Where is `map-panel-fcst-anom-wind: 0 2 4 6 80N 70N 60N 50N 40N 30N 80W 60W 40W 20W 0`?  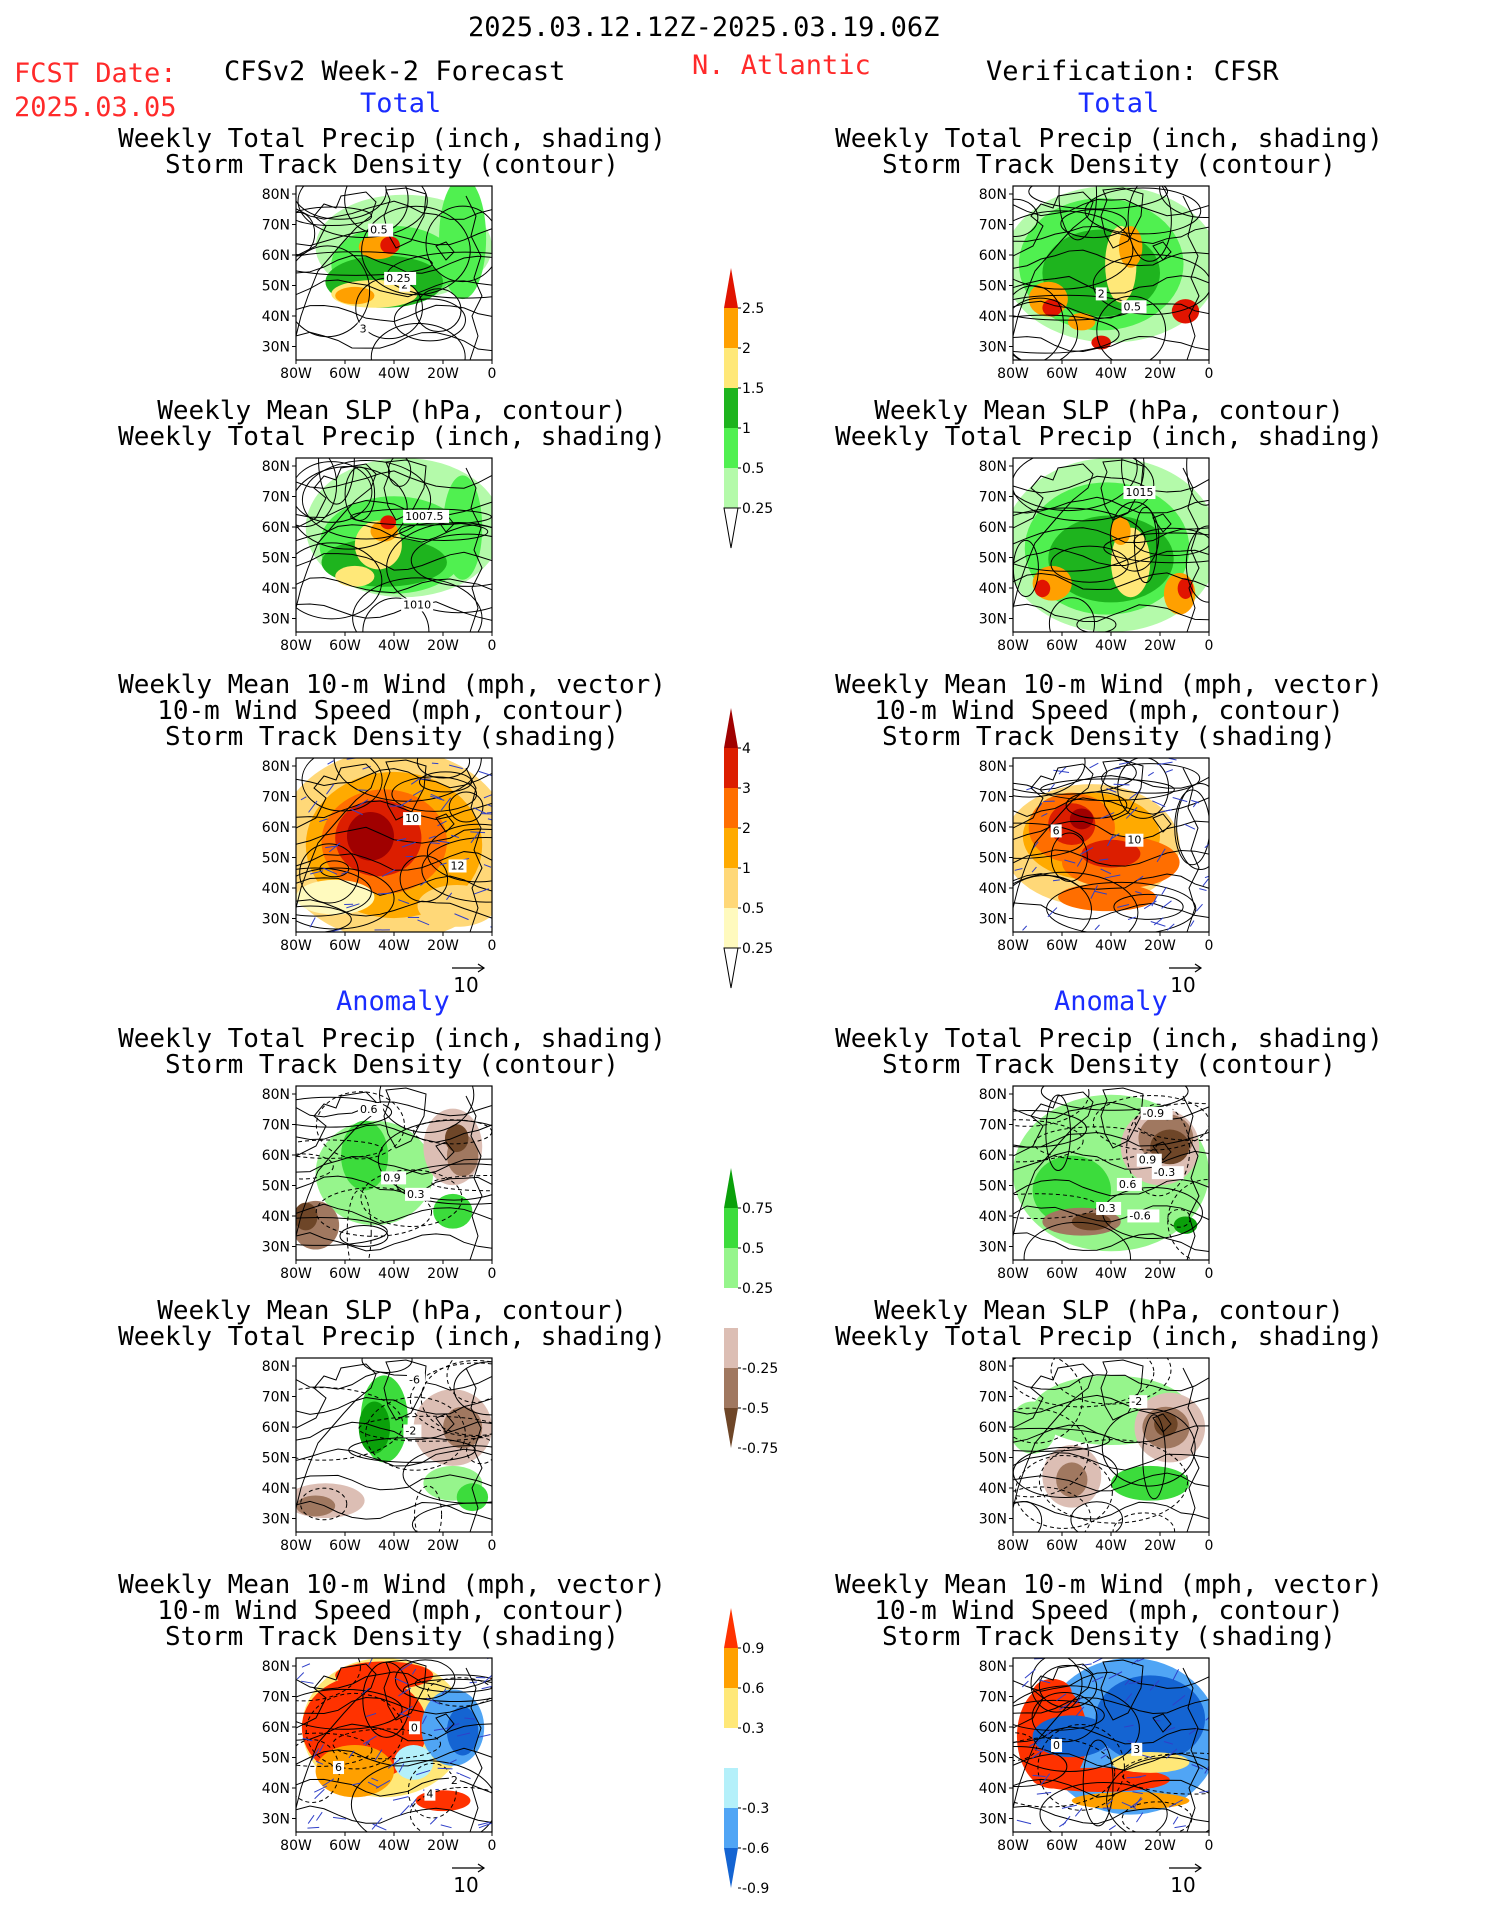
map-panel-fcst-anom-wind: 0 2 4 6 80N 70N 60N 50N 40N 30N 80W 60W 40W 20W 0 is located at coordinates (377, 1758).